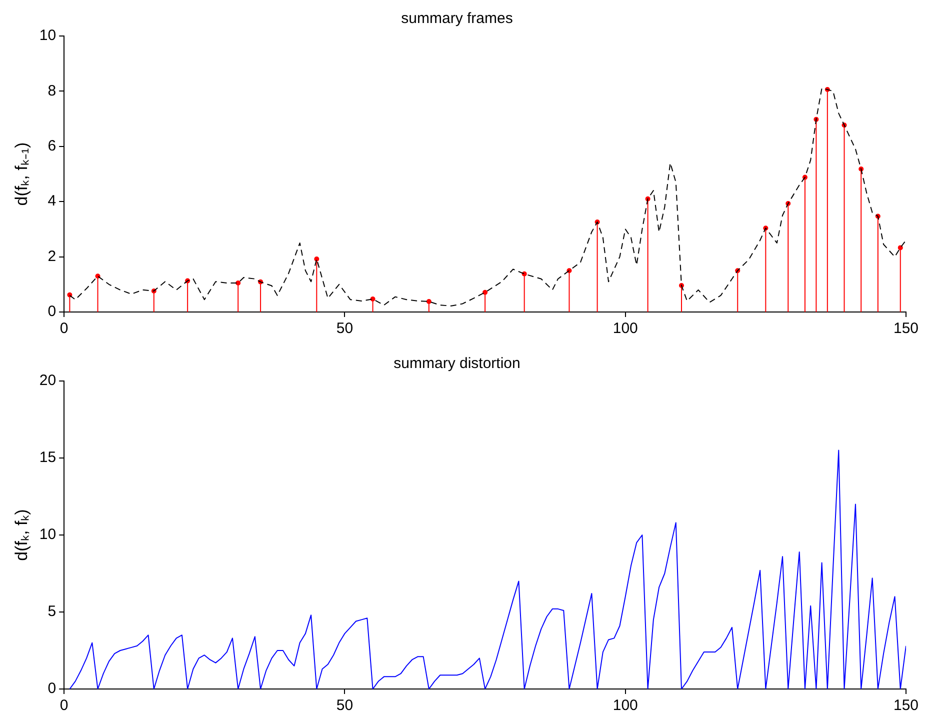  What do you see at coordinates (52, 91) in the screenshot?
I see `y-tick-label: 8` at bounding box center [52, 91].